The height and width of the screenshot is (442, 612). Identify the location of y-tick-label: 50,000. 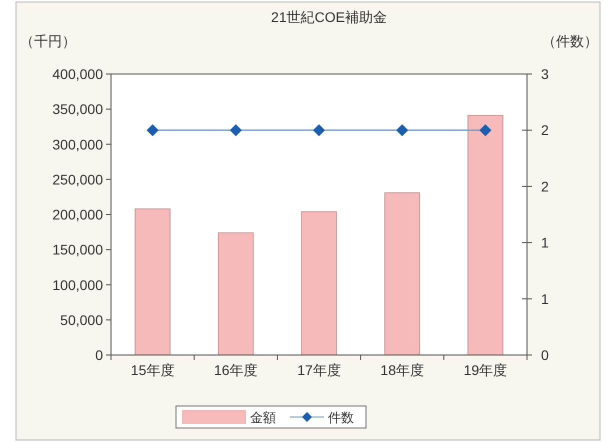
(82, 320).